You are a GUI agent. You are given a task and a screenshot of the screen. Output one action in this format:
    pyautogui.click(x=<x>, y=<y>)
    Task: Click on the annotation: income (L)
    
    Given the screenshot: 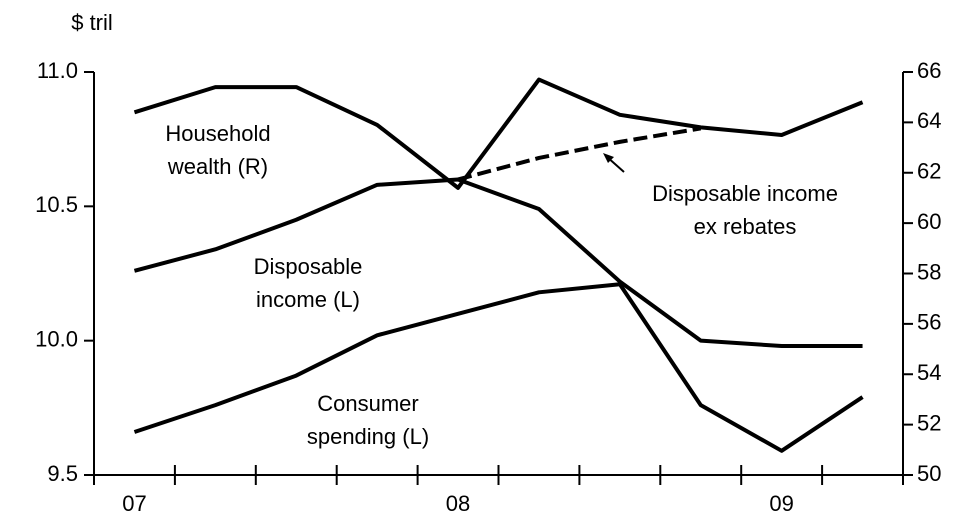 What is the action you would take?
    pyautogui.click(x=308, y=299)
    